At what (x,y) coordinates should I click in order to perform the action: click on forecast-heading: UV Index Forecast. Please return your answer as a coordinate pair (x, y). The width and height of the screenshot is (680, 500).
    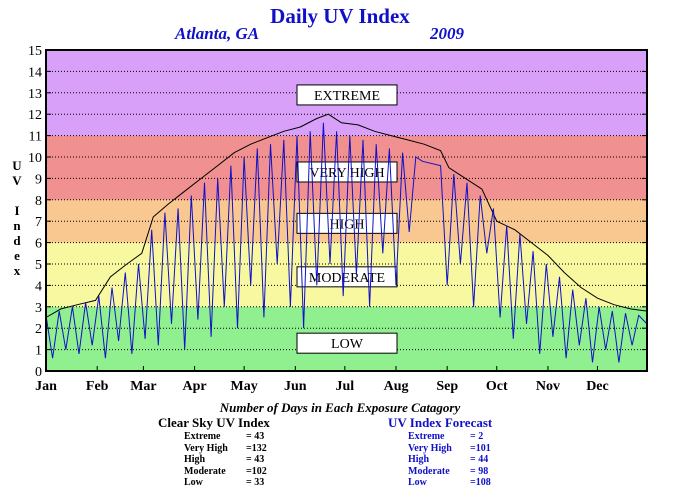
    Looking at the image, I should click on (440, 422).